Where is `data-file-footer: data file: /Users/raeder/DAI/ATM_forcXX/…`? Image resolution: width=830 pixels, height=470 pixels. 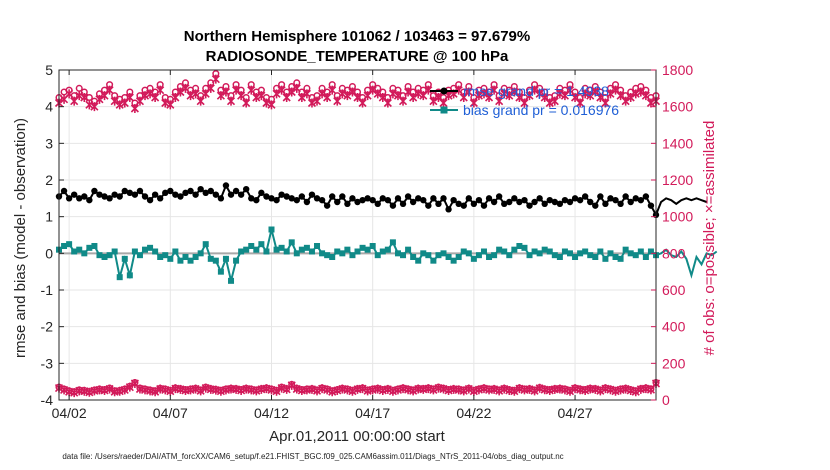
data-file-footer: data file: /Users/raeder/DAI/ATM_forcXX/… is located at coordinates (312, 456).